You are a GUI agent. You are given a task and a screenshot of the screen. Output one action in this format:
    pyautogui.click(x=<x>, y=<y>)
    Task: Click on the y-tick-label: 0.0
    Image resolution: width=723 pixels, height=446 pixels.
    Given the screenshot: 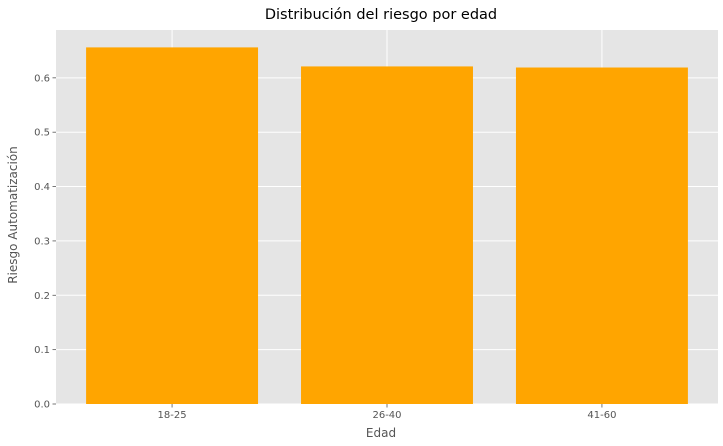 What is the action you would take?
    pyautogui.click(x=42, y=405)
    